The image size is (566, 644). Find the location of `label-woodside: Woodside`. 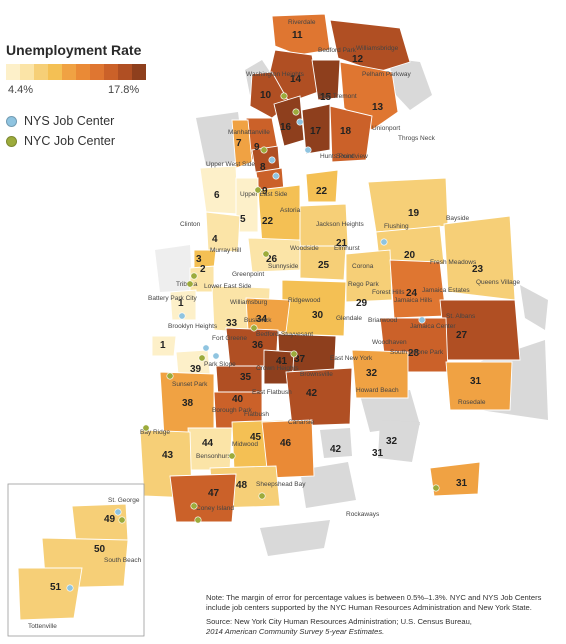

label-woodside: Woodside is located at coordinates (304, 248).